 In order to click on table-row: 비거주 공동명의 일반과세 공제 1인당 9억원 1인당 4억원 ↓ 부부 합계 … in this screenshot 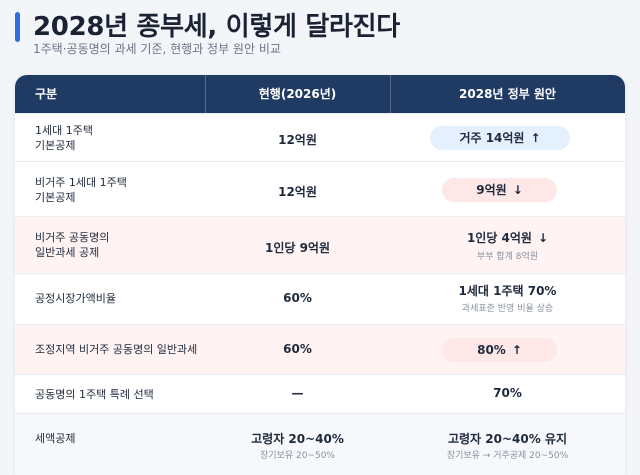, I will do `click(320, 245)`.